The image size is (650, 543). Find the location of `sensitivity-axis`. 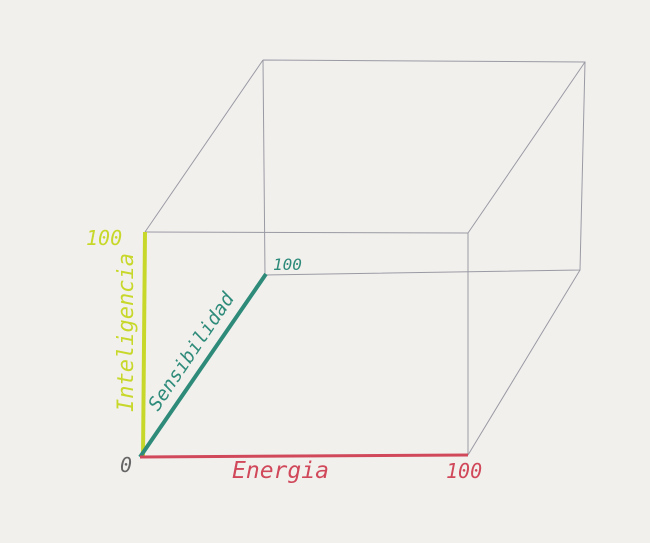

sensitivity-axis is located at coordinates (203, 365).